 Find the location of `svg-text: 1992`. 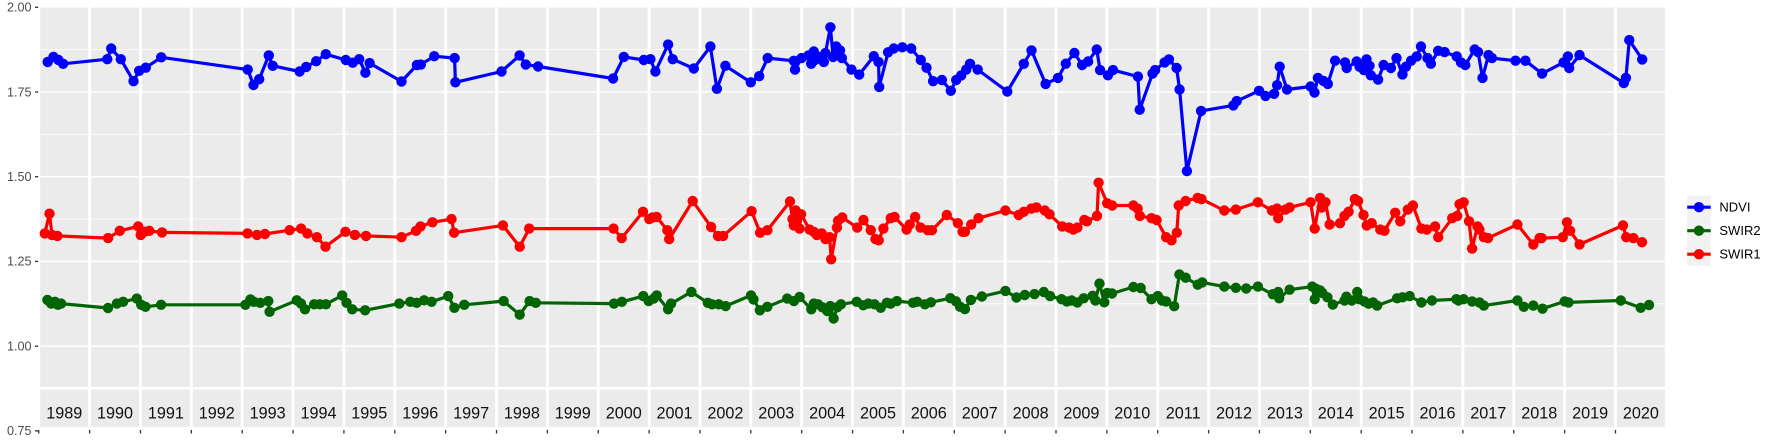

svg-text: 1992 is located at coordinates (217, 414).